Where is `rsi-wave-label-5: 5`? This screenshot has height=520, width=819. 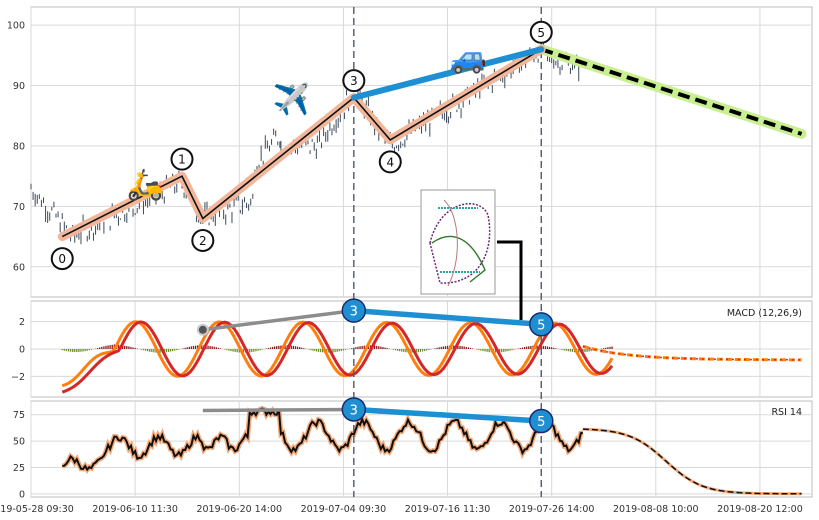
rsi-wave-label-5: 5 is located at coordinates (541, 422).